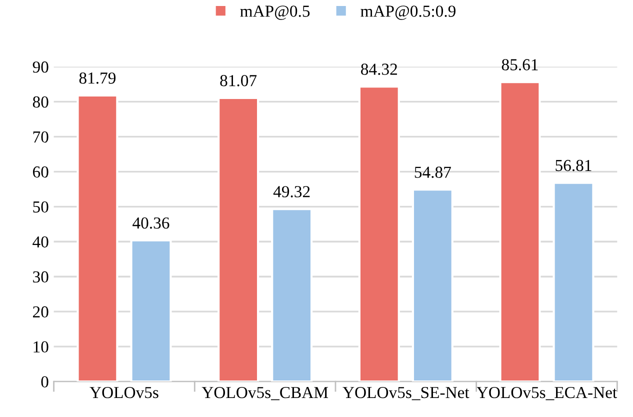 The height and width of the screenshot is (417, 633). What do you see at coordinates (406, 393) in the screenshot?
I see `x-tick-label: YOLOv5s_SE-Net` at bounding box center [406, 393].